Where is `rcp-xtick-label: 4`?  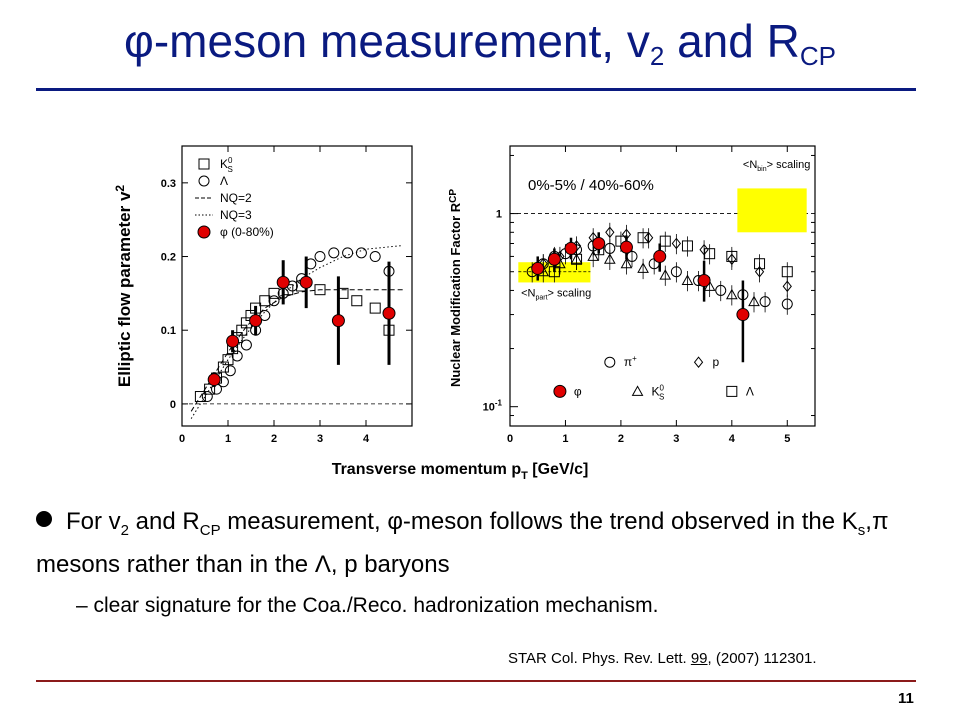 rcp-xtick-label: 4 is located at coordinates (732, 439).